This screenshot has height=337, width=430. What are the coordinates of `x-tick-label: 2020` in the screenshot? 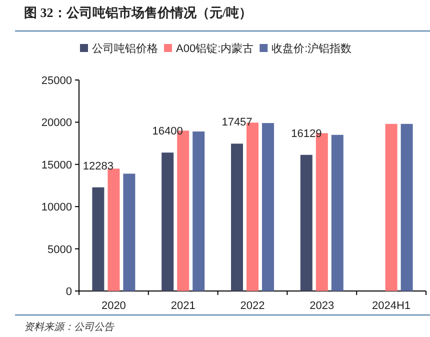 It's located at (113, 306).